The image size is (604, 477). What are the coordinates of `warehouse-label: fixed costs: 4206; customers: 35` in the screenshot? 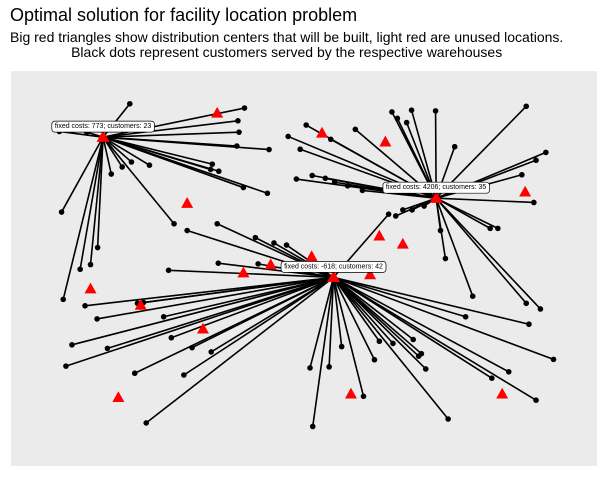 It's located at (436, 187).